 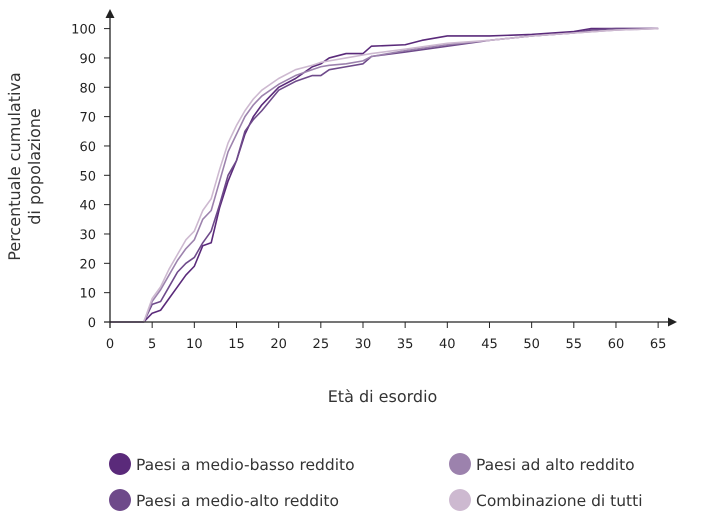 What do you see at coordinates (236, 344) in the screenshot?
I see `x-tick-label: 15` at bounding box center [236, 344].